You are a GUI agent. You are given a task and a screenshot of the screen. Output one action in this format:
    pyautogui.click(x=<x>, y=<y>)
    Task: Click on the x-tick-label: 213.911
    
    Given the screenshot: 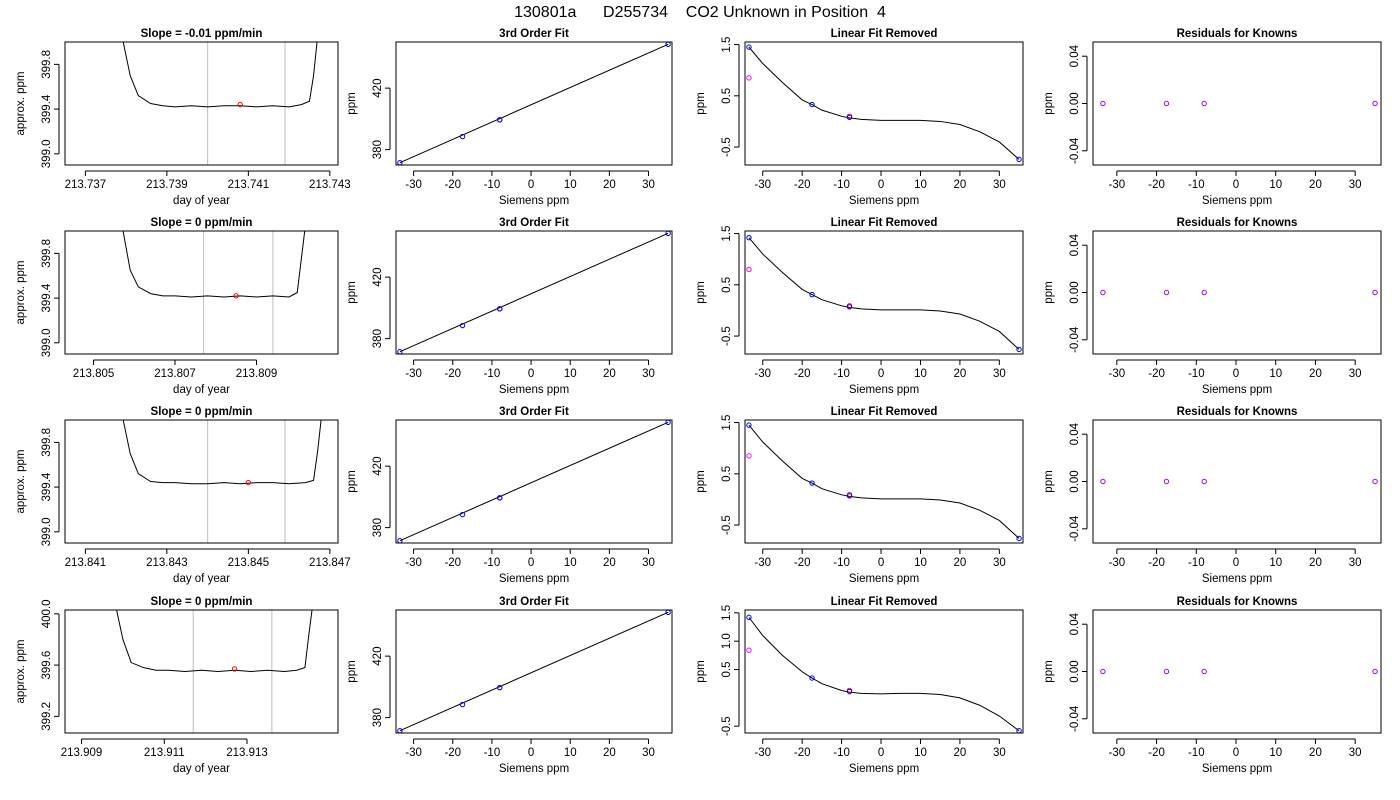 What is the action you would take?
    pyautogui.click(x=164, y=753)
    